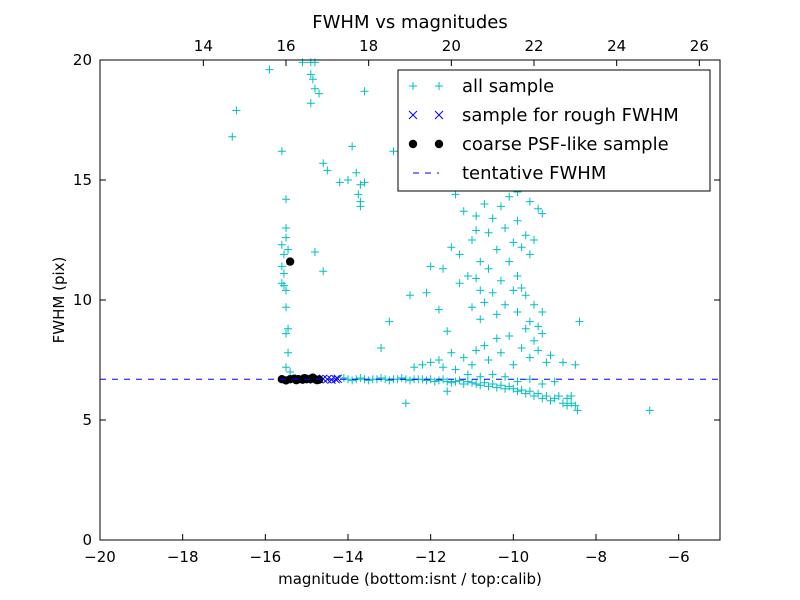 The image size is (800, 600). Describe the element at coordinates (59, 300) in the screenshot. I see `y-axis-label: FWHM (pix)` at that location.